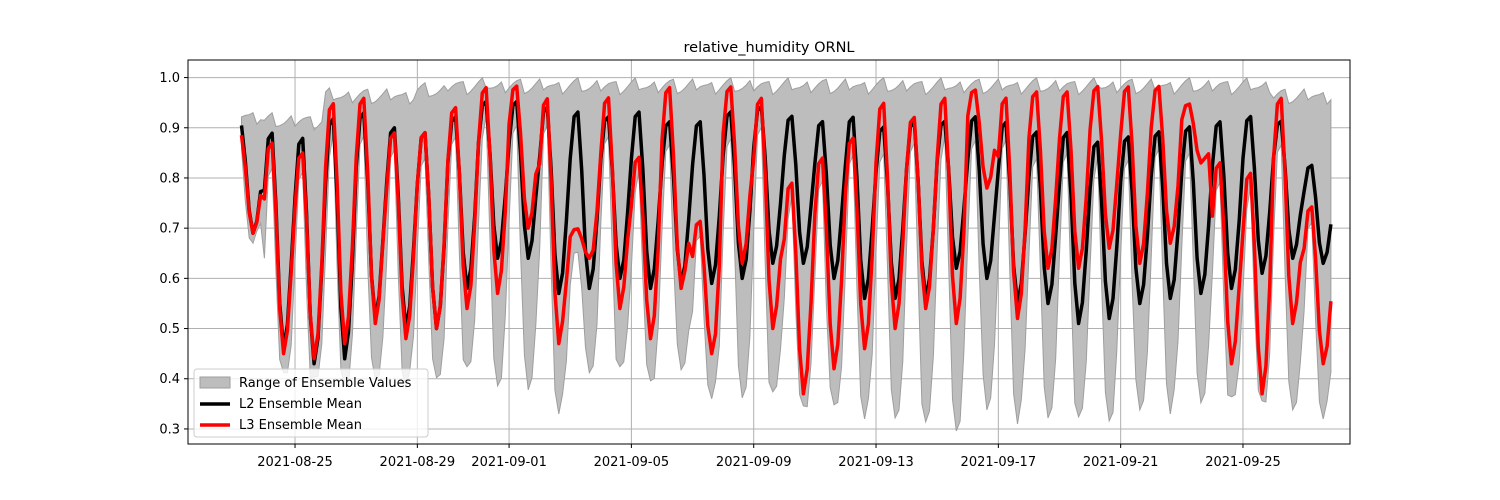 The image size is (1500, 500). I want to click on x-tick-label: 2021-09-17, so click(999, 462).